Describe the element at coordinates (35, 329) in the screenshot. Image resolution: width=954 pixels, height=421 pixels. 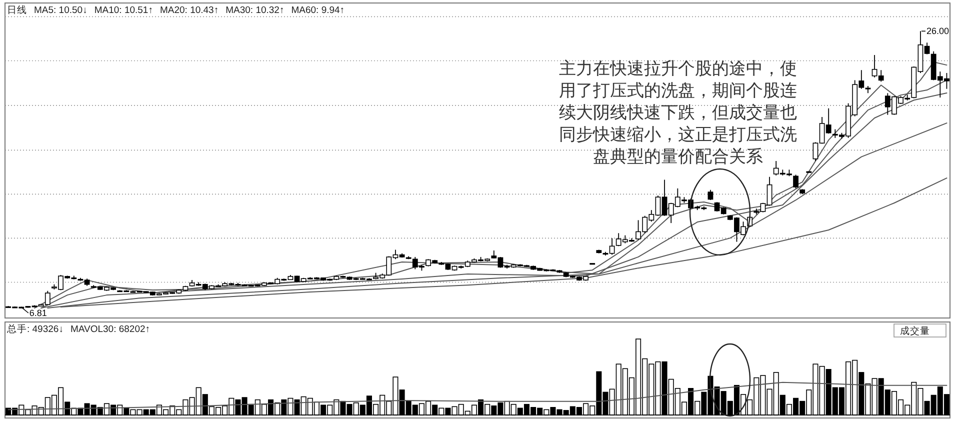
I see `text: 总手: 49326↓` at that location.